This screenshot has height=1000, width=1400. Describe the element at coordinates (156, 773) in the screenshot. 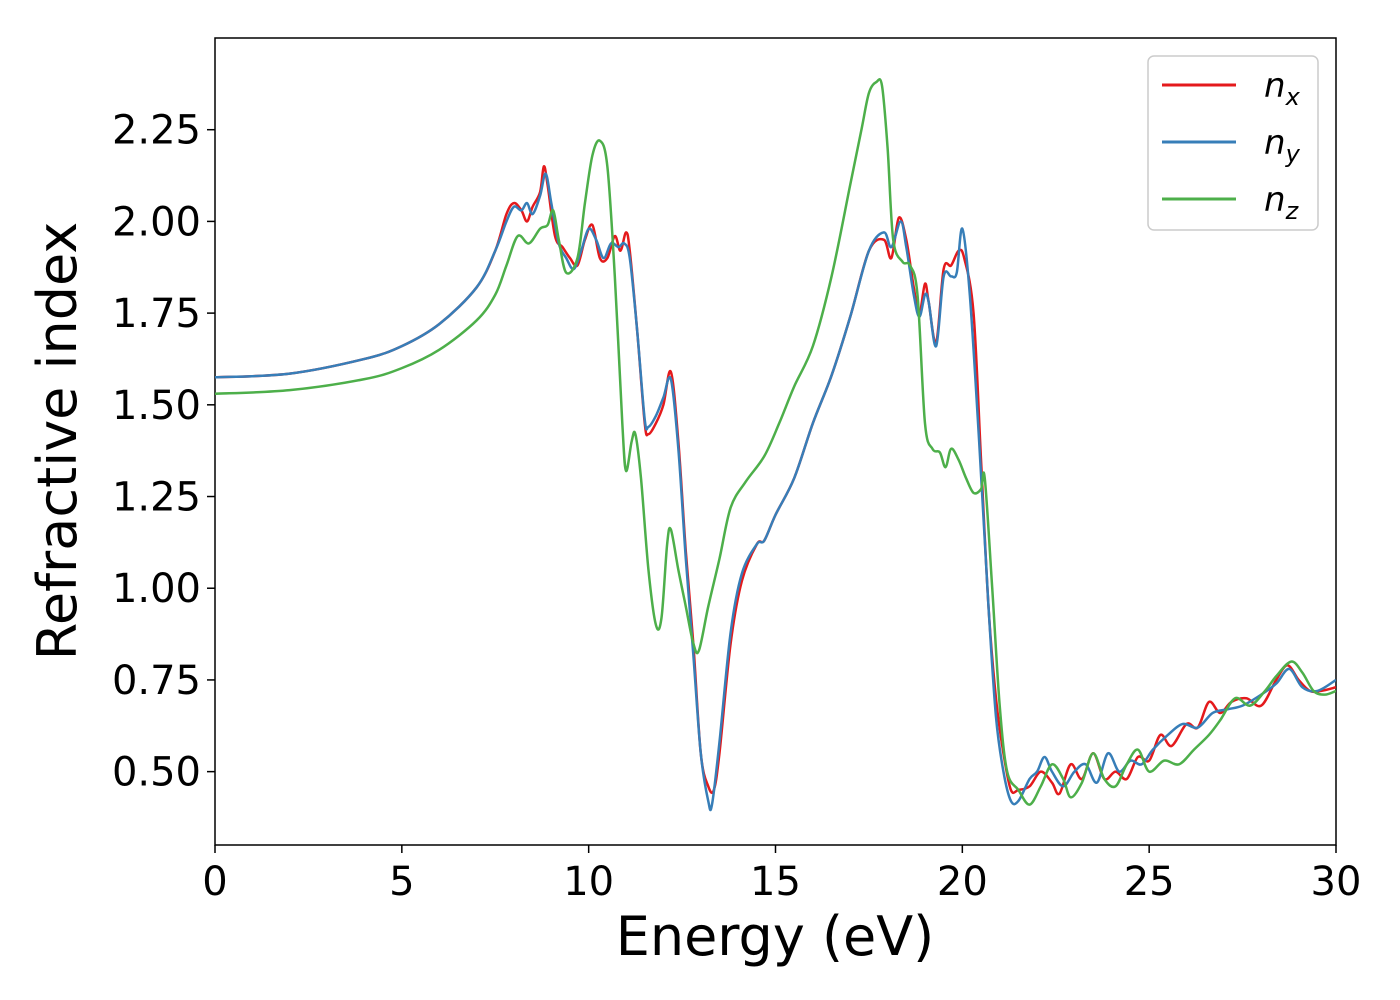

I see `y-tick-label: 0.50` at that location.